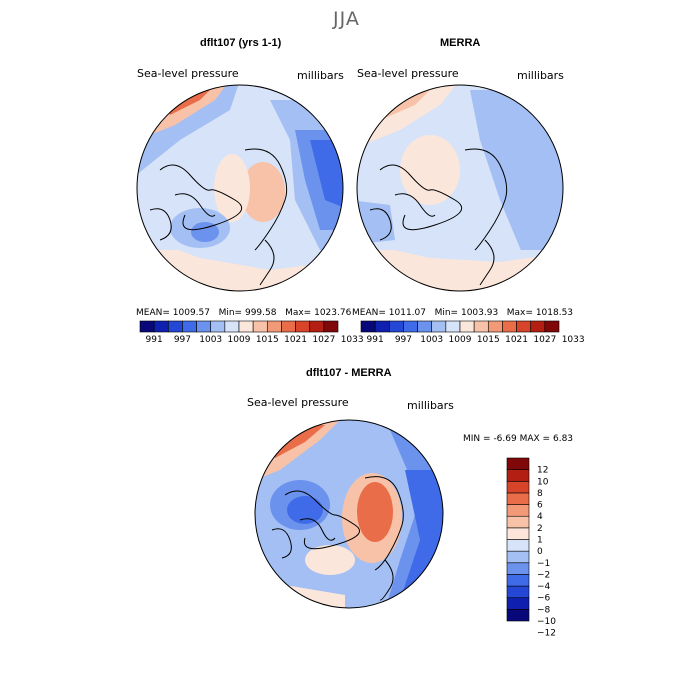 This screenshot has height=700, width=700. What do you see at coordinates (218, 217) in the screenshot?
I see `panel1-coastlines` at bounding box center [218, 217].